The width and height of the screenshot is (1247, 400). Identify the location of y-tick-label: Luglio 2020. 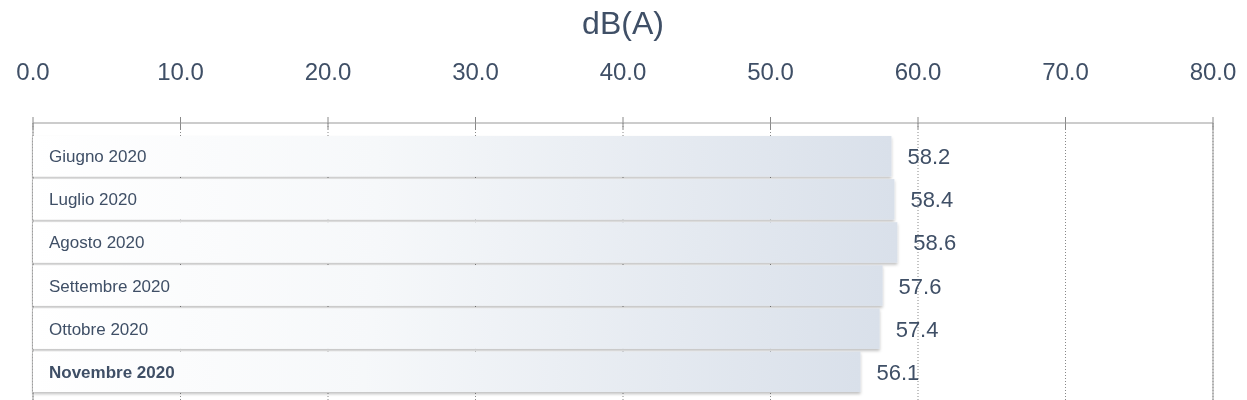
(93, 200).